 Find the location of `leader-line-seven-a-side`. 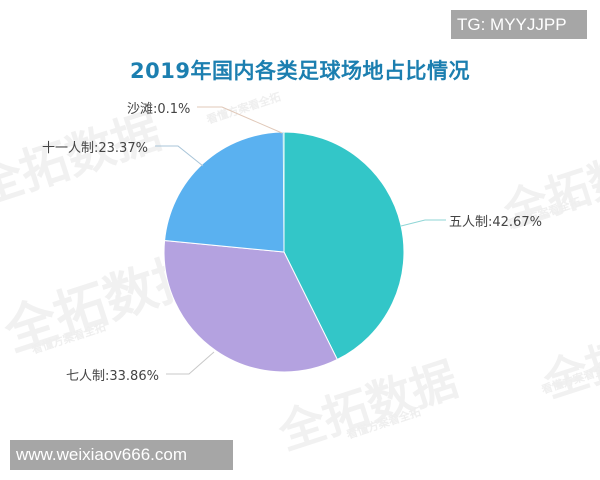

leader-line-seven-a-side is located at coordinates (190, 363).